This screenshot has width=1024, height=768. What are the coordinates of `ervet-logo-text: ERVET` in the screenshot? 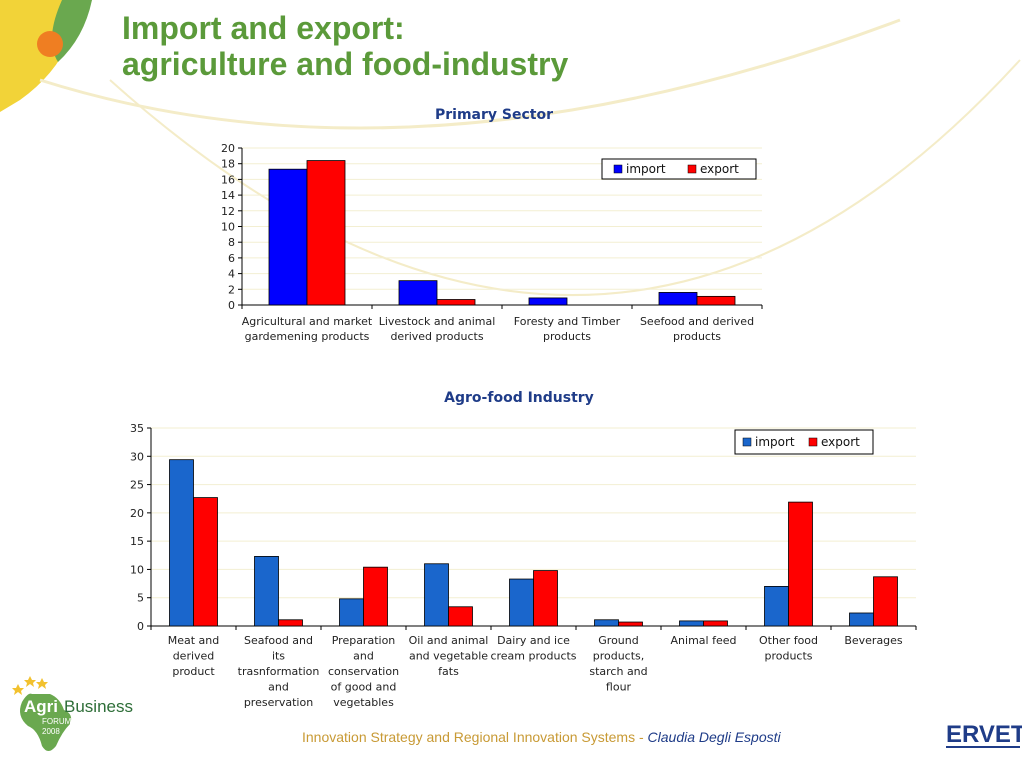 It's located at (984, 734).